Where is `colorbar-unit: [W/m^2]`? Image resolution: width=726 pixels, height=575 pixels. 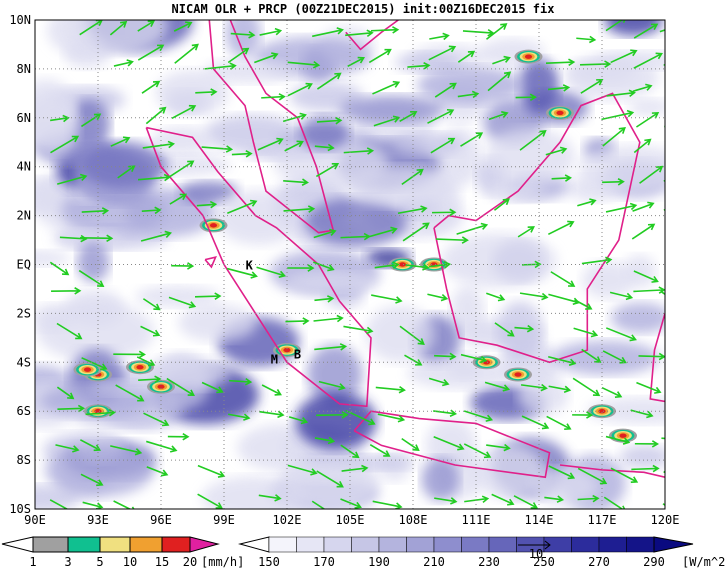 colorbar-unit: [W/m^2] is located at coordinates (704, 562).